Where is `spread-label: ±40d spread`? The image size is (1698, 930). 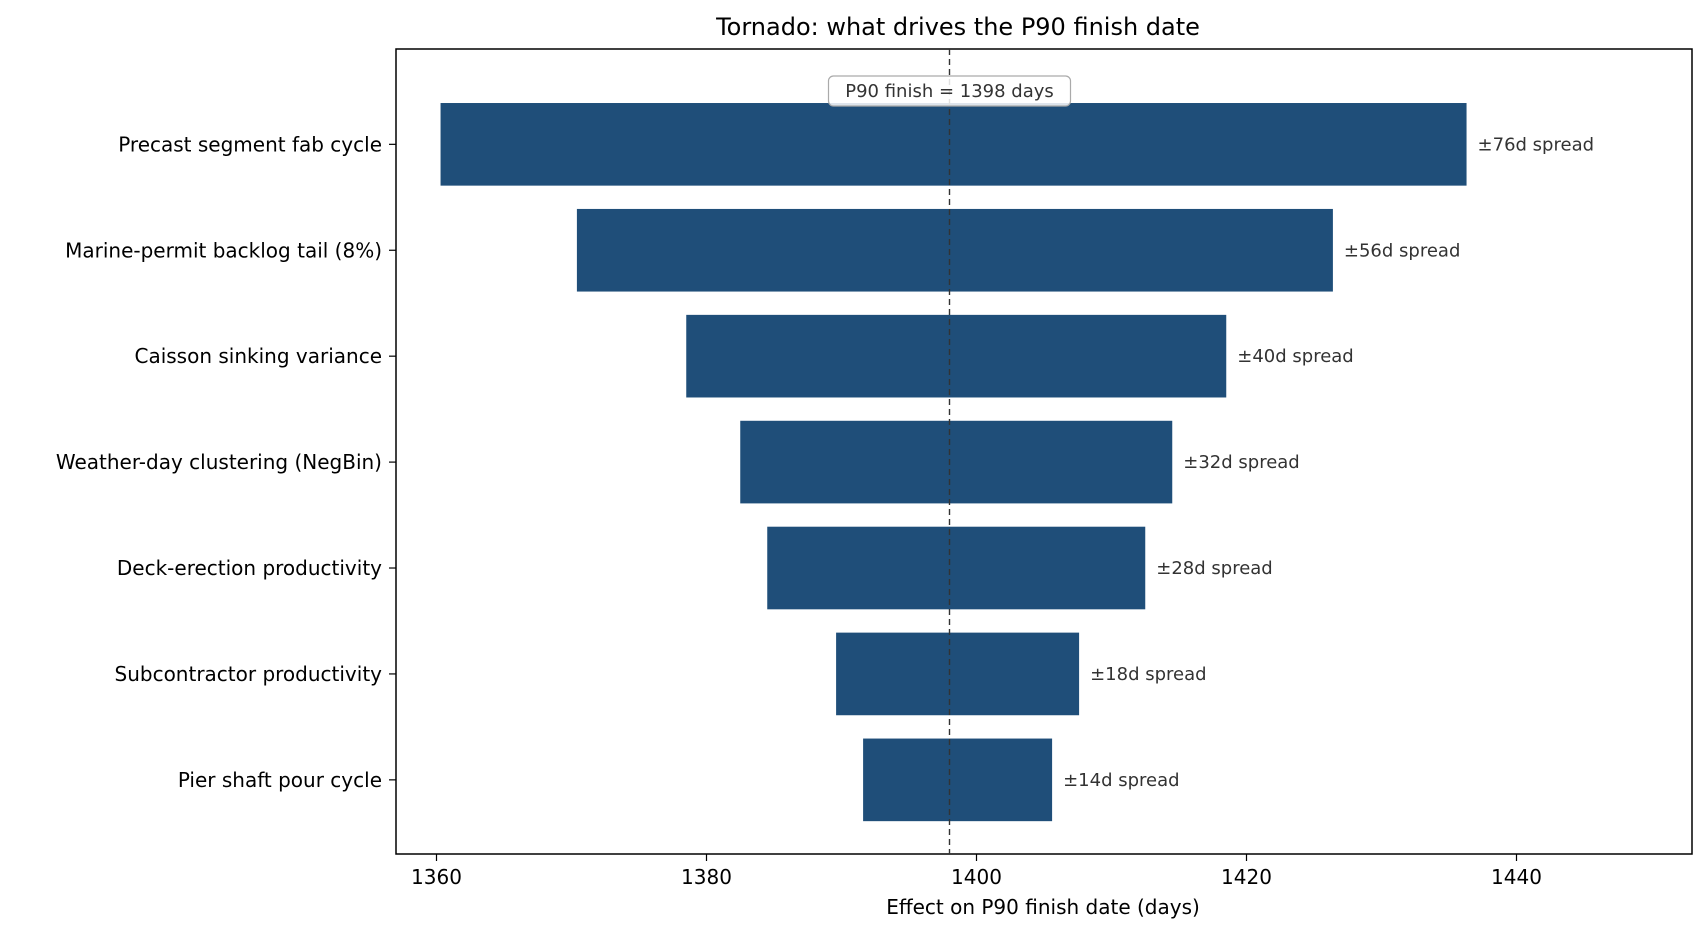 spread-label: ±40d spread is located at coordinates (1295, 356).